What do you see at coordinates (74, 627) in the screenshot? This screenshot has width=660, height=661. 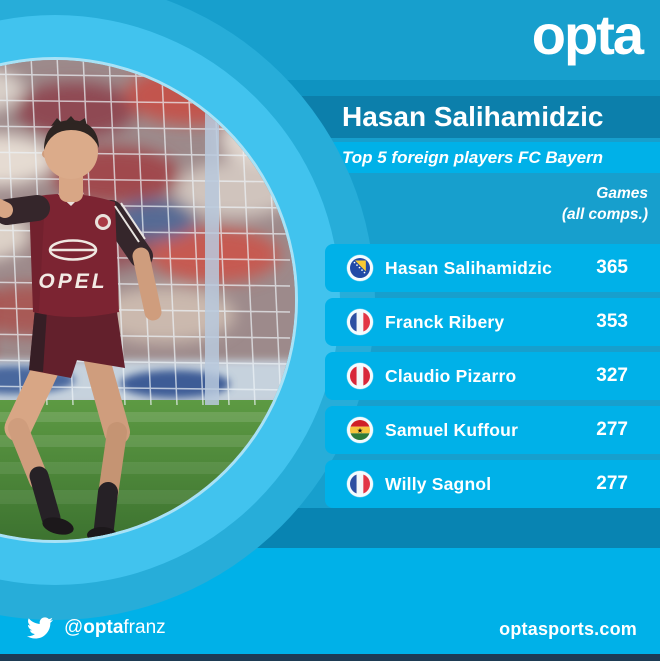 I see `twitter-handle-at: @` at bounding box center [74, 627].